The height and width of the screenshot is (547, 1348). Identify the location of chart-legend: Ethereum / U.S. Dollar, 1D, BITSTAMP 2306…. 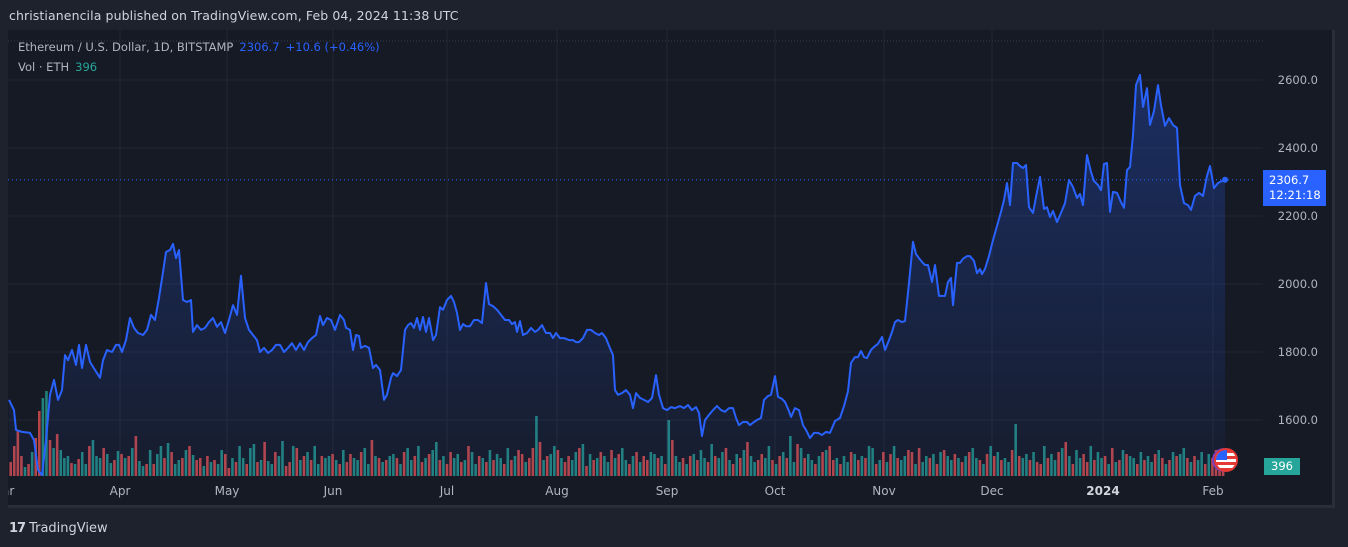
(199, 59).